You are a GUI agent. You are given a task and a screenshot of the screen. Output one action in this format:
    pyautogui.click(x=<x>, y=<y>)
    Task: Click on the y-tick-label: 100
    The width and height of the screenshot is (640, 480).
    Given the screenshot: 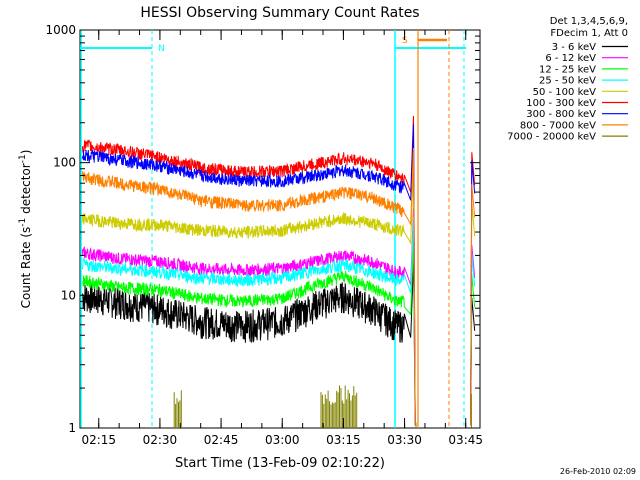 What is the action you would take?
    pyautogui.click(x=64, y=163)
    